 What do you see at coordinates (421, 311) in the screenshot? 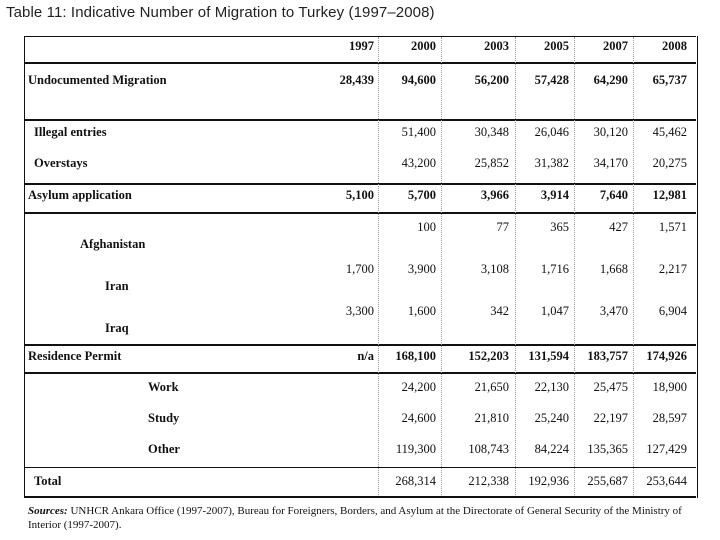
I see `cell-iraq-2000: 1,600` at bounding box center [421, 311].